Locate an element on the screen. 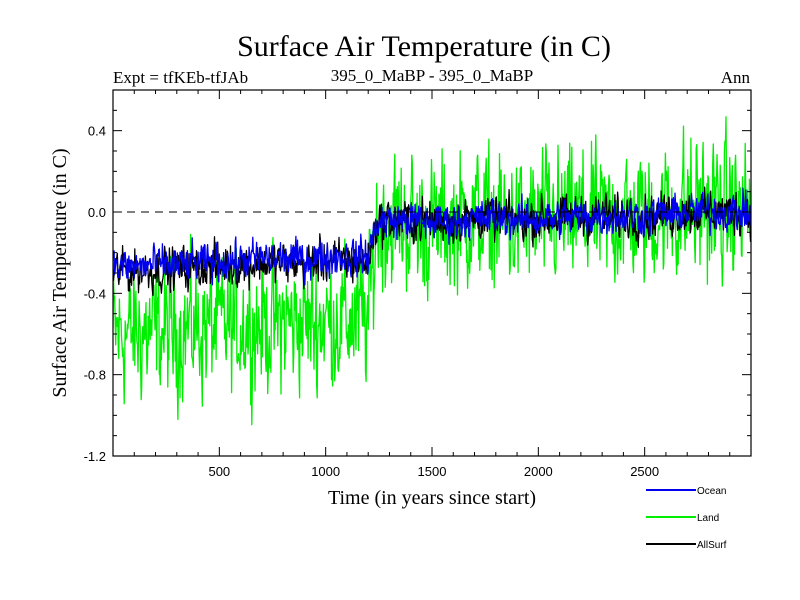 This screenshot has width=800, height=600. x-tick-label: 1500 is located at coordinates (432, 471).